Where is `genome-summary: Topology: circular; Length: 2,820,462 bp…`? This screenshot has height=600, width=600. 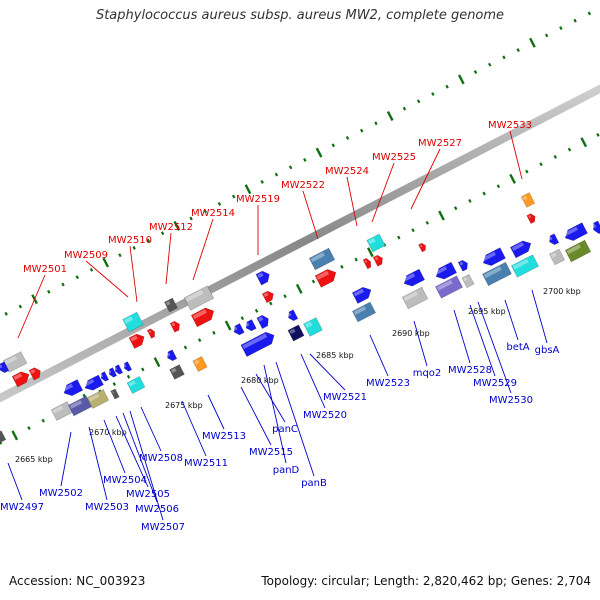
genome-summary: Topology: circular; Length: 2,820,462 bp… is located at coordinates (426, 581).